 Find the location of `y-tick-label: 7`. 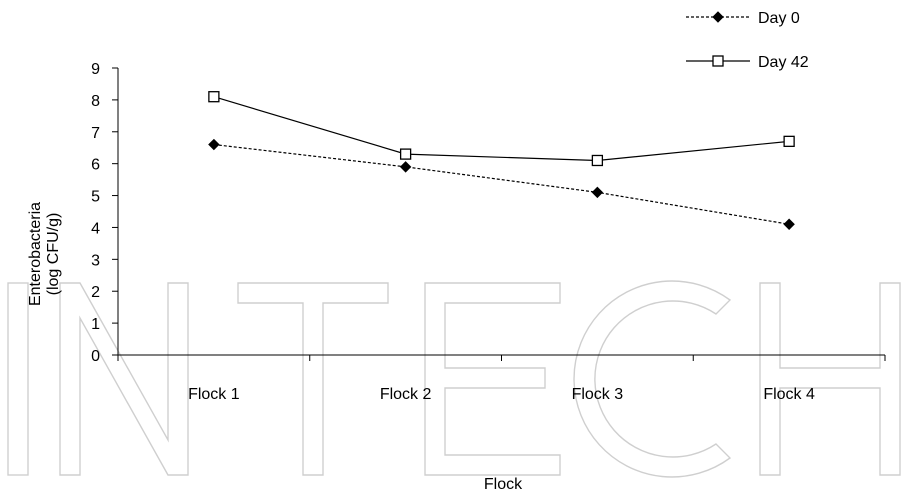

y-tick-label: 7 is located at coordinates (95, 133).